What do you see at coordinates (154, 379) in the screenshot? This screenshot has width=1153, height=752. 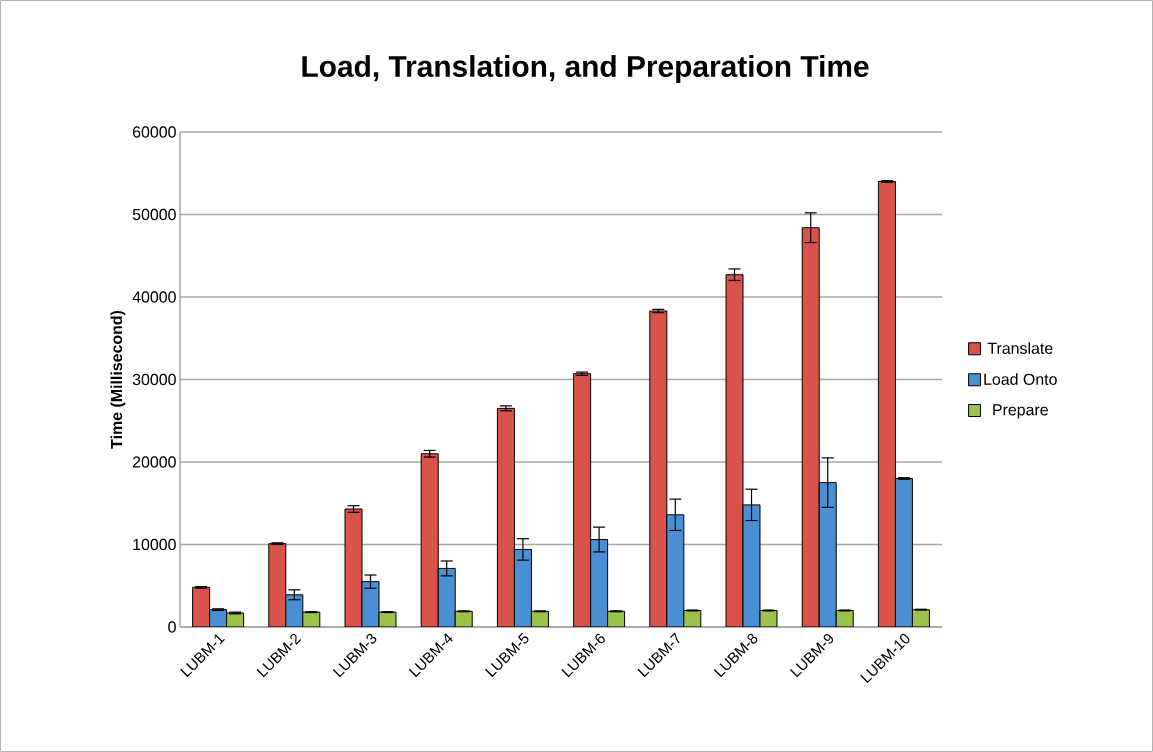 I see `y-tick-label: 30000` at bounding box center [154, 379].